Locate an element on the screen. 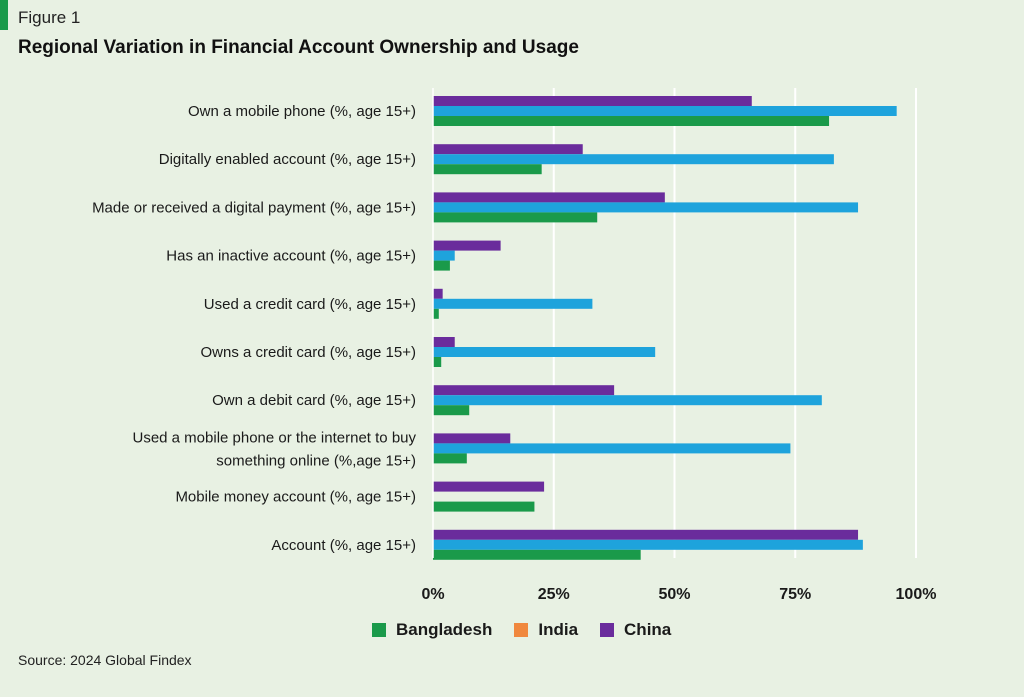 This screenshot has height=697, width=1024. category-label-4: Used a credit card (%, age 15+) is located at coordinates (310, 304).